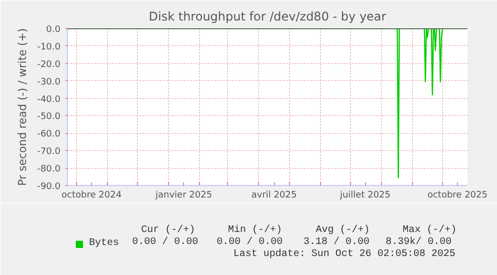  Describe the element at coordinates (49, 135) in the screenshot. I see `y-tick-label: -60.0` at that location.